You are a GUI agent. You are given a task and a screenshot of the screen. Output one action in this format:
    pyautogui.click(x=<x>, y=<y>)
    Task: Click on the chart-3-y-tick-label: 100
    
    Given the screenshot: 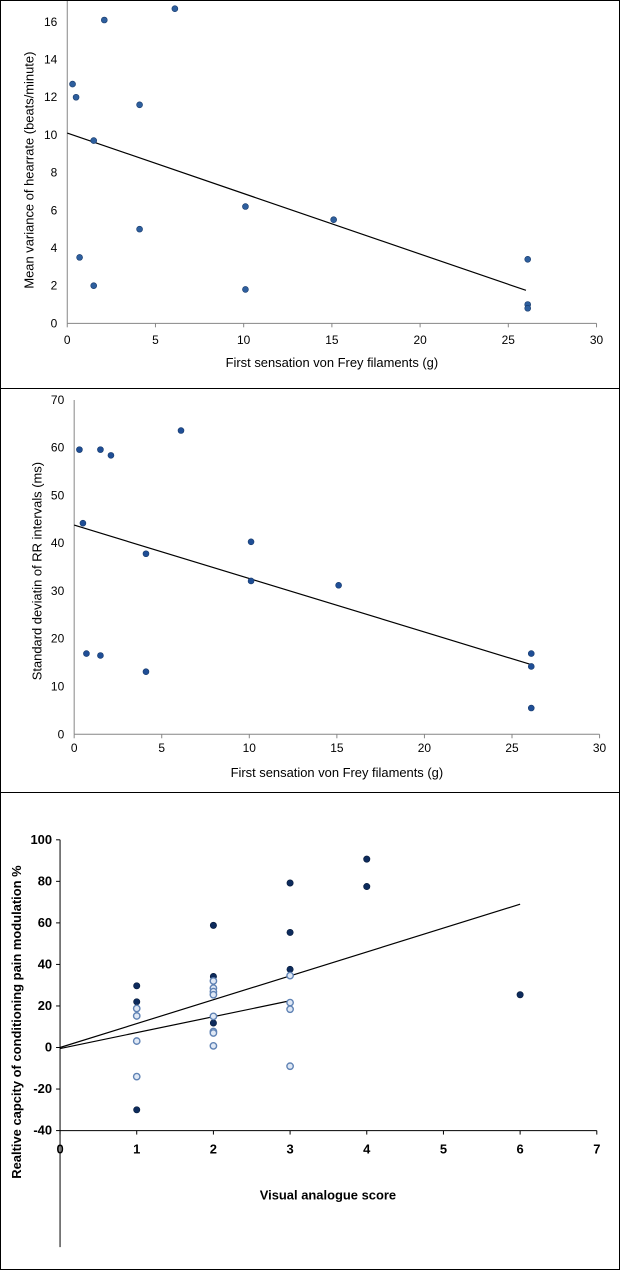 What is the action you would take?
    pyautogui.click(x=41, y=839)
    